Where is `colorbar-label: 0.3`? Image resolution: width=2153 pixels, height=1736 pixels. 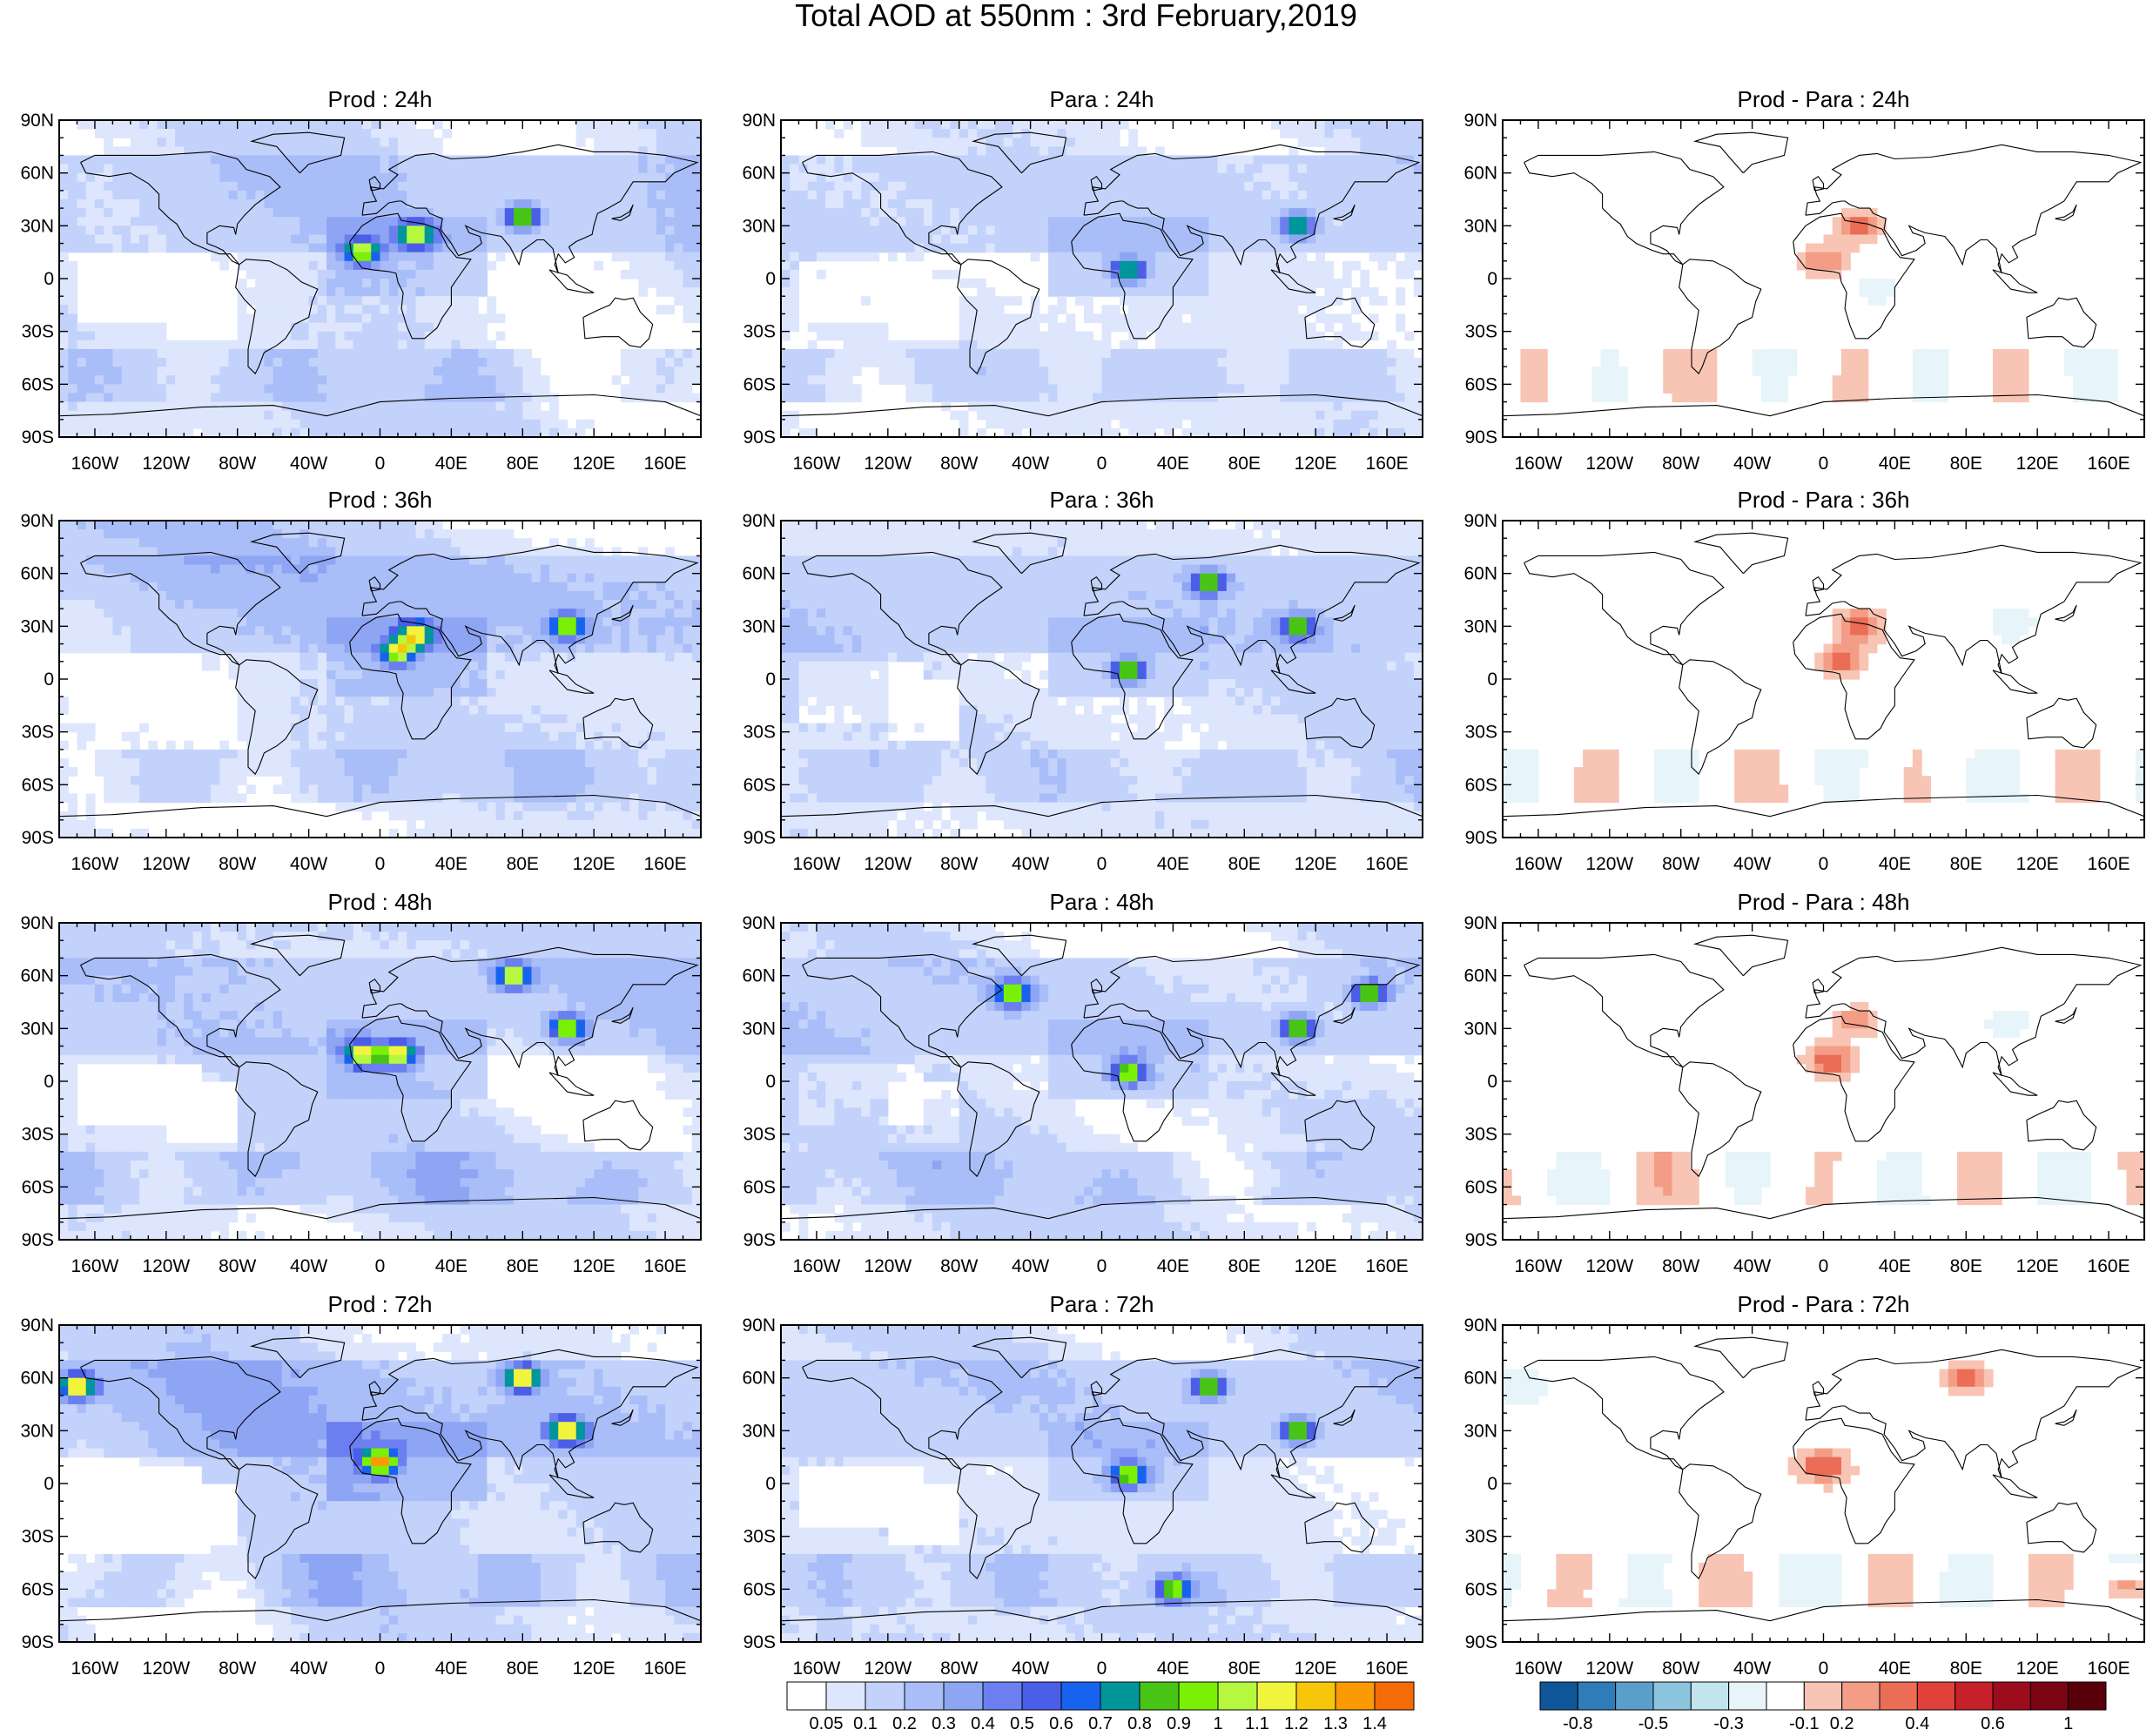 colorbar-label: 0.3 is located at coordinates (944, 1723).